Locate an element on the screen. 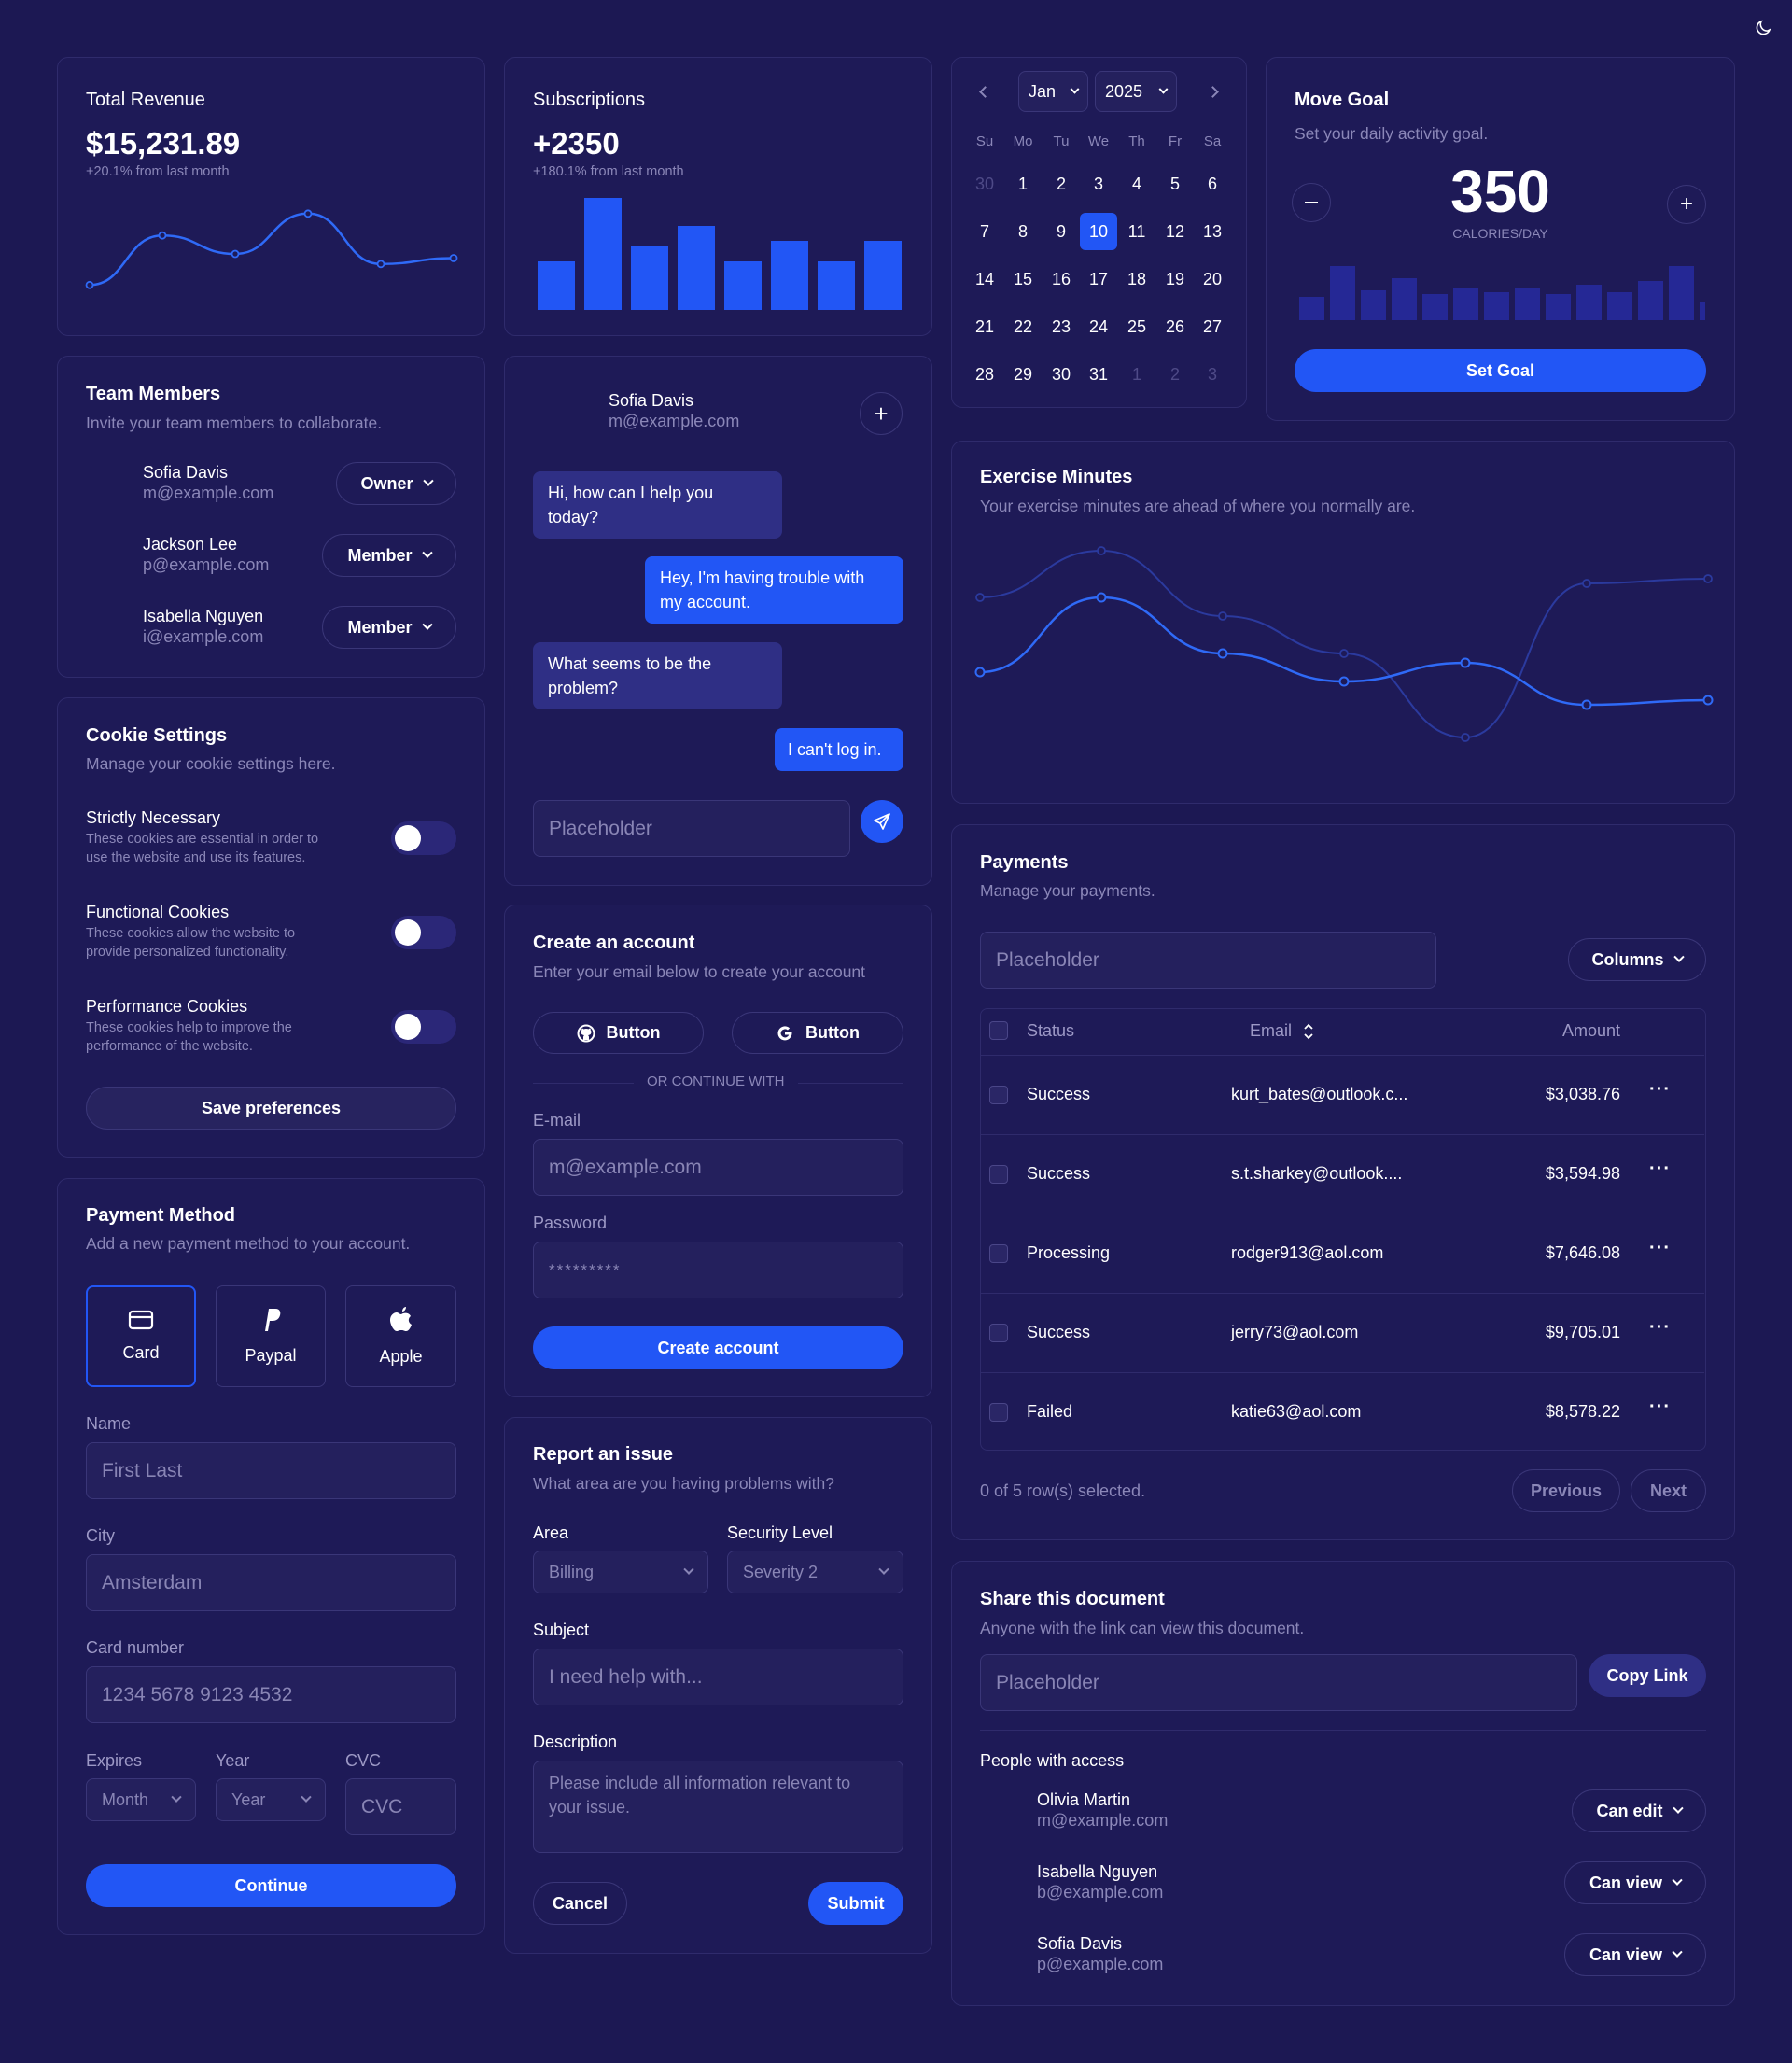 The width and height of the screenshot is (1792, 2063). goal-unit: CALORIES/DAY is located at coordinates (1500, 234).